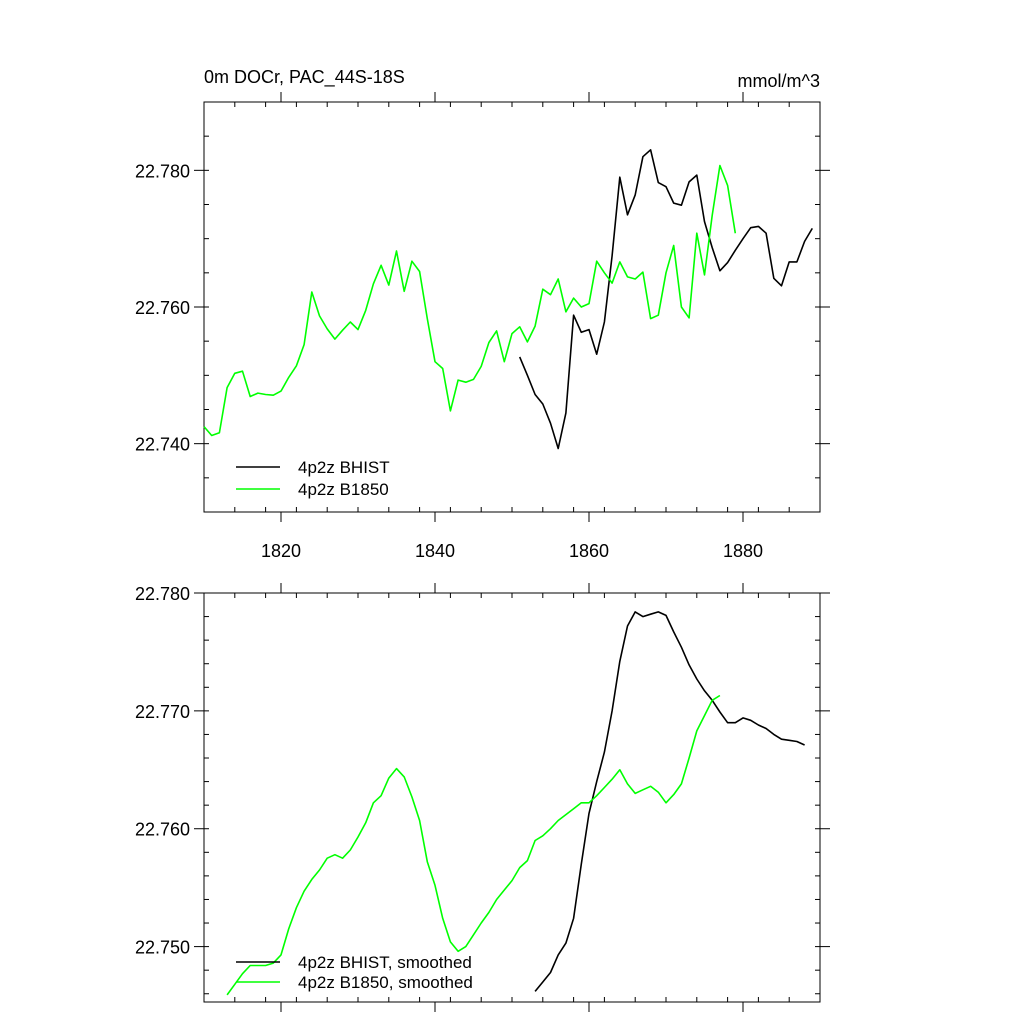 The width and height of the screenshot is (1024, 1024). What do you see at coordinates (304, 77) in the screenshot?
I see `chart-title: 0m DOCr, PAC_44S-18S` at bounding box center [304, 77].